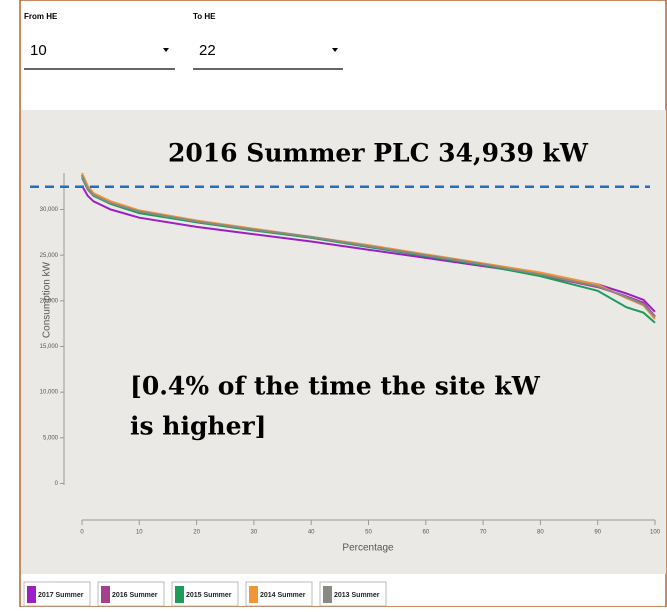 This screenshot has height=612, width=667. Describe the element at coordinates (597, 533) in the screenshot. I see `x-tick-label: 90` at that location.